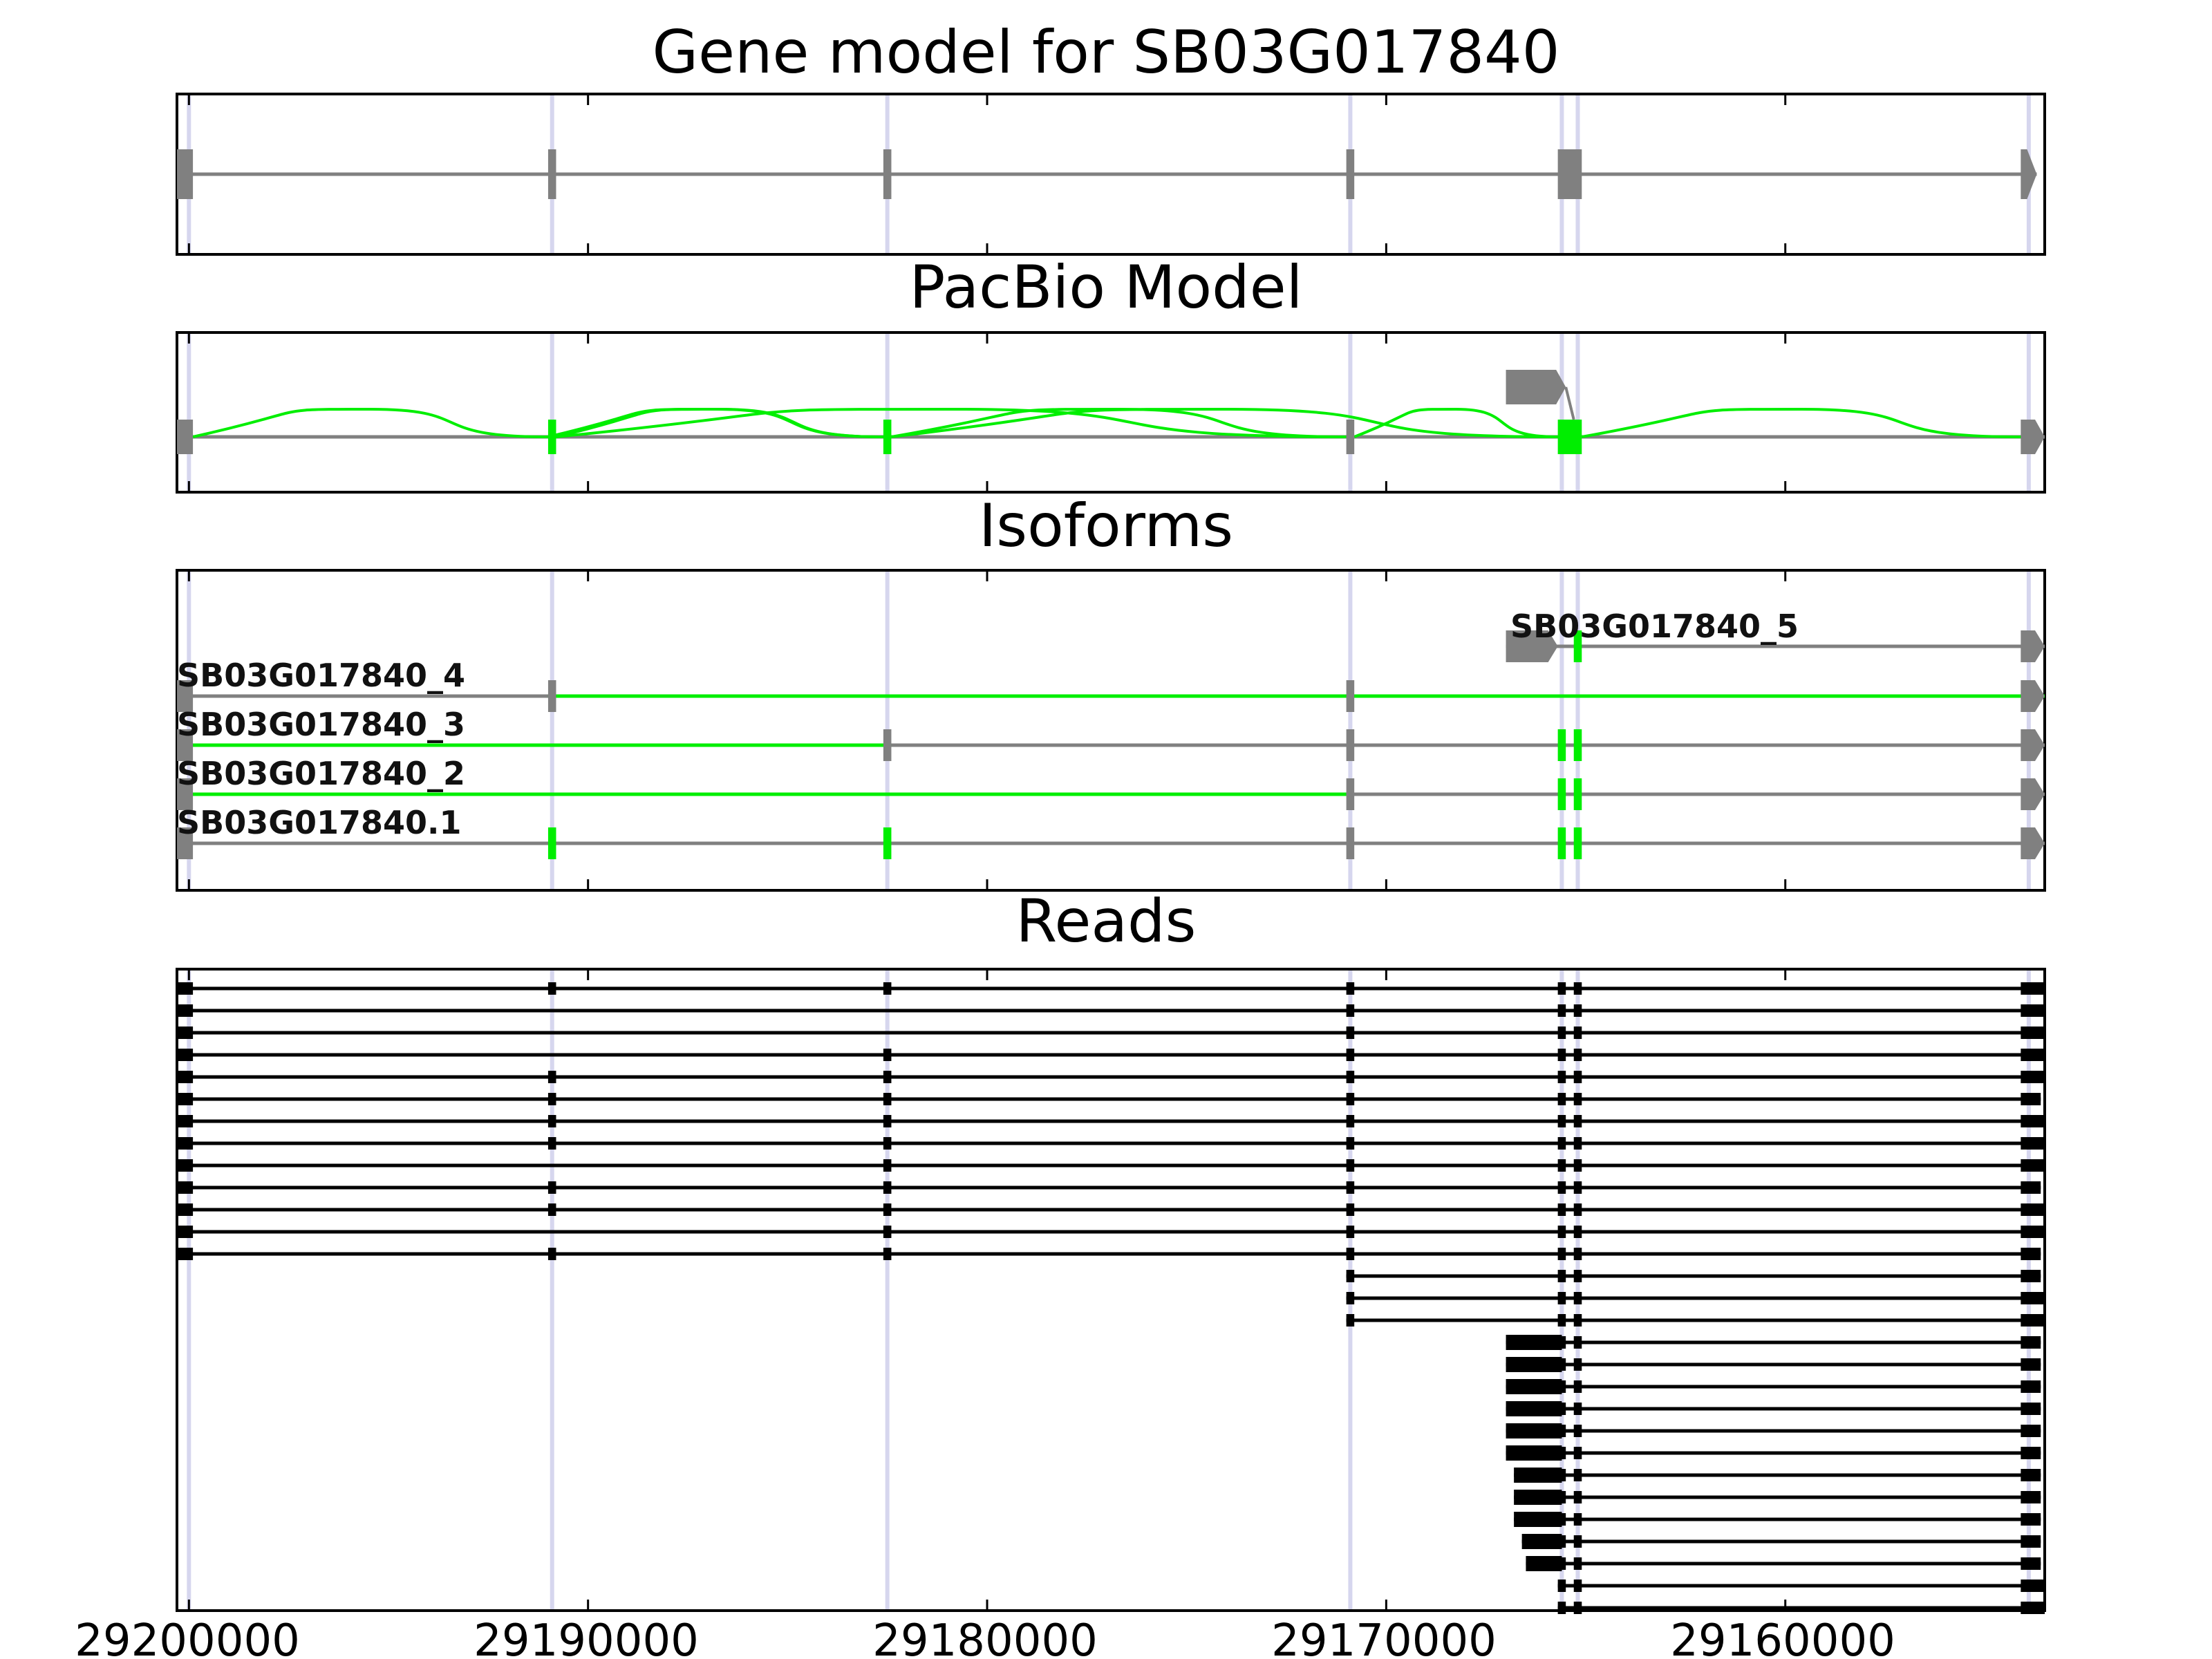 The width and height of the screenshot is (2212, 1659). Describe the element at coordinates (319, 822) in the screenshot. I see `isoform-label: SB03G017840.1` at that location.